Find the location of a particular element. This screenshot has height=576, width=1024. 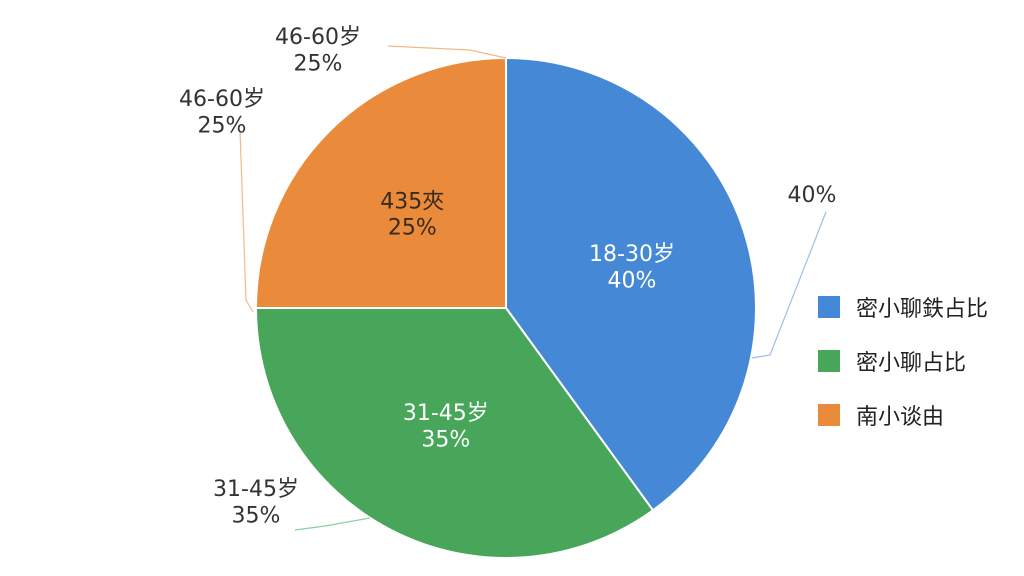

legend-label: 密小聊占比 is located at coordinates (911, 363).